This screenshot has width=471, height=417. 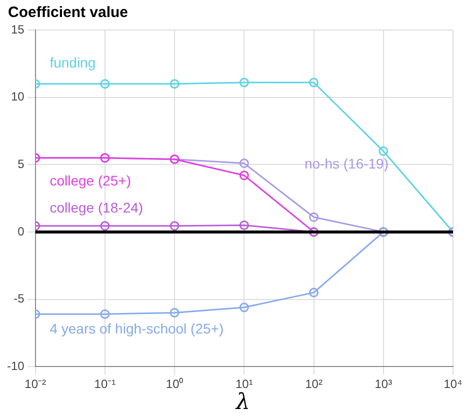 What do you see at coordinates (21, 231) in the screenshot?
I see `y-tick-label: 0` at bounding box center [21, 231].